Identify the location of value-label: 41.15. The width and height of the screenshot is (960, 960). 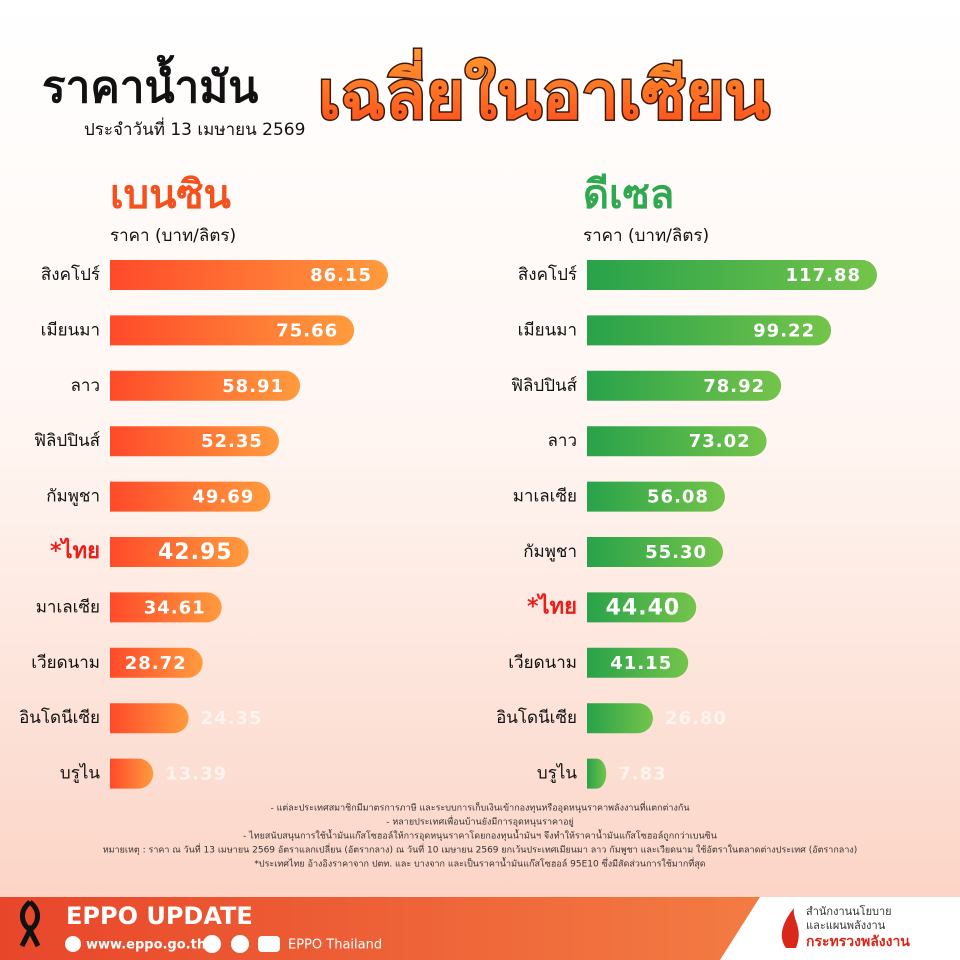
(641, 663).